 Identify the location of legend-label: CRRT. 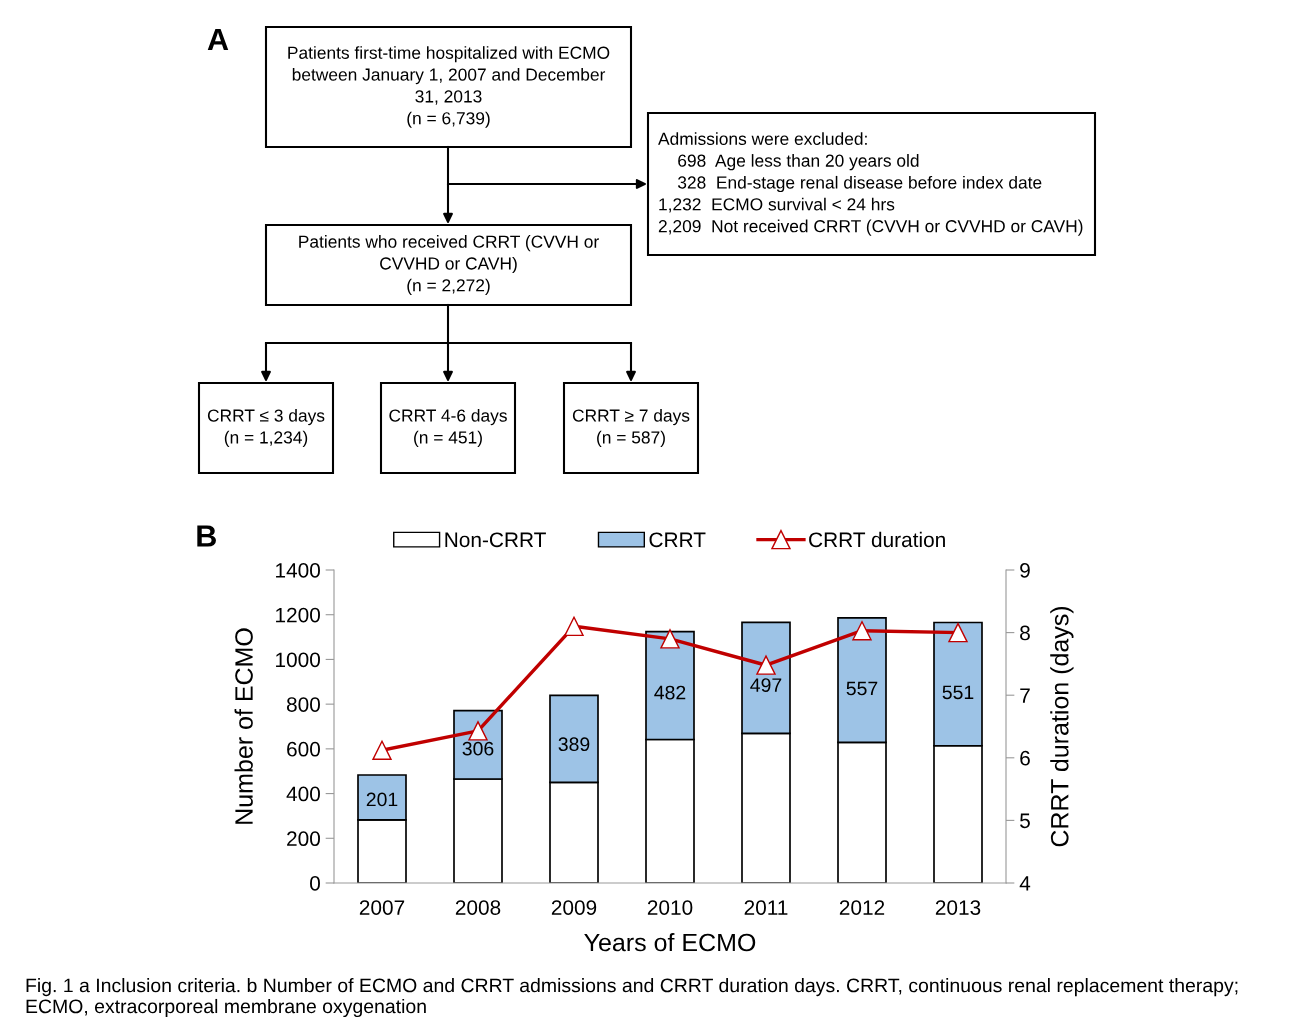
(677, 540).